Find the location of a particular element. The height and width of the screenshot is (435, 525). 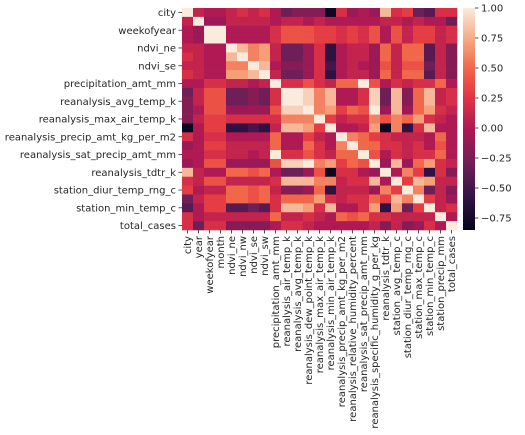

x-tick-label: total_cases is located at coordinates (452, 264).